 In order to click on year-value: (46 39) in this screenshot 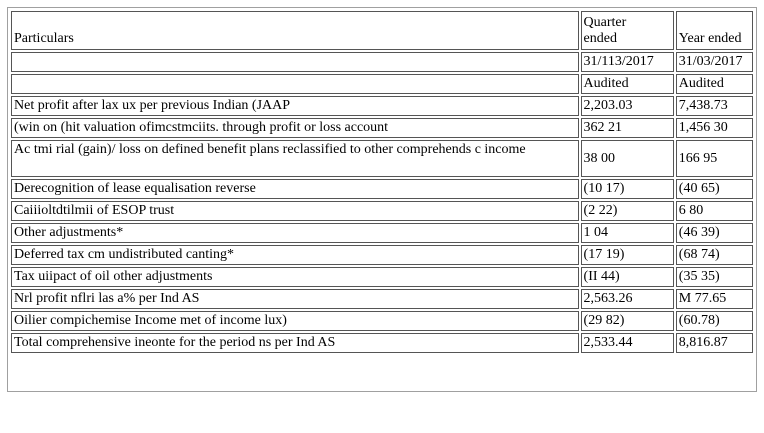, I will do `click(714, 233)`.